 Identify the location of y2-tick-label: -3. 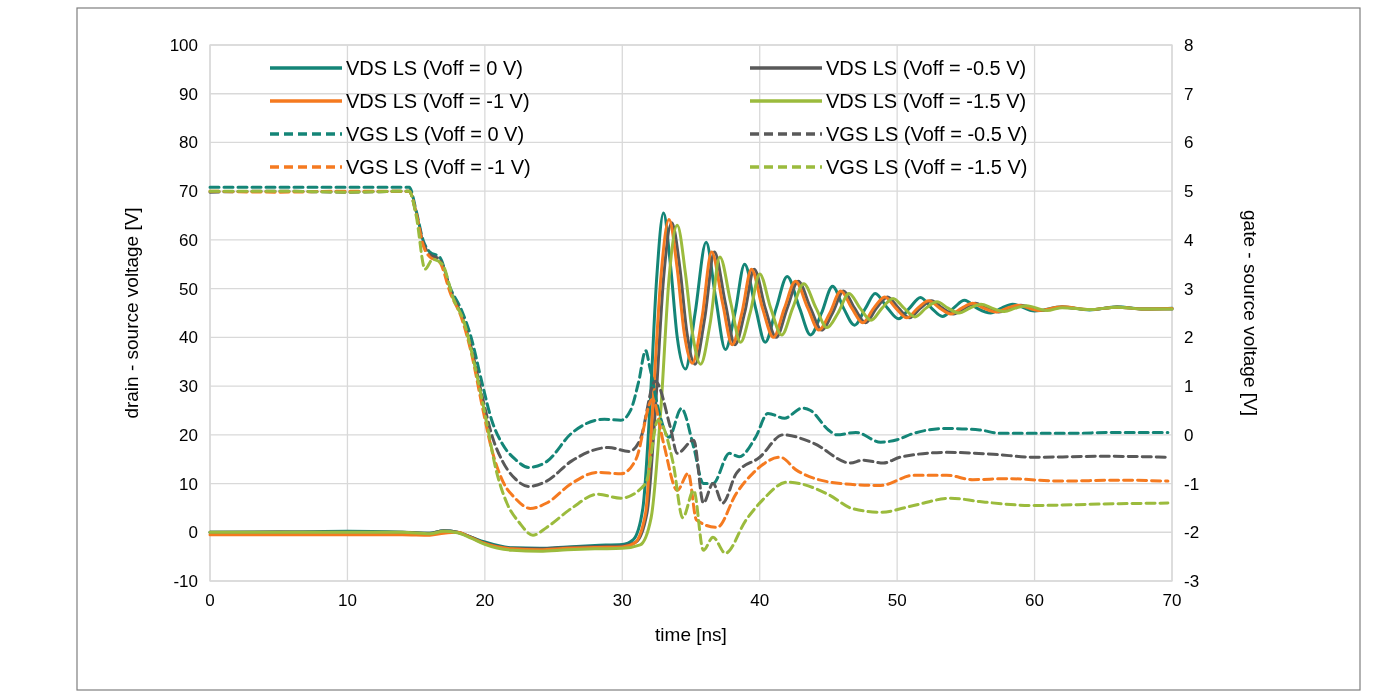
(1192, 581).